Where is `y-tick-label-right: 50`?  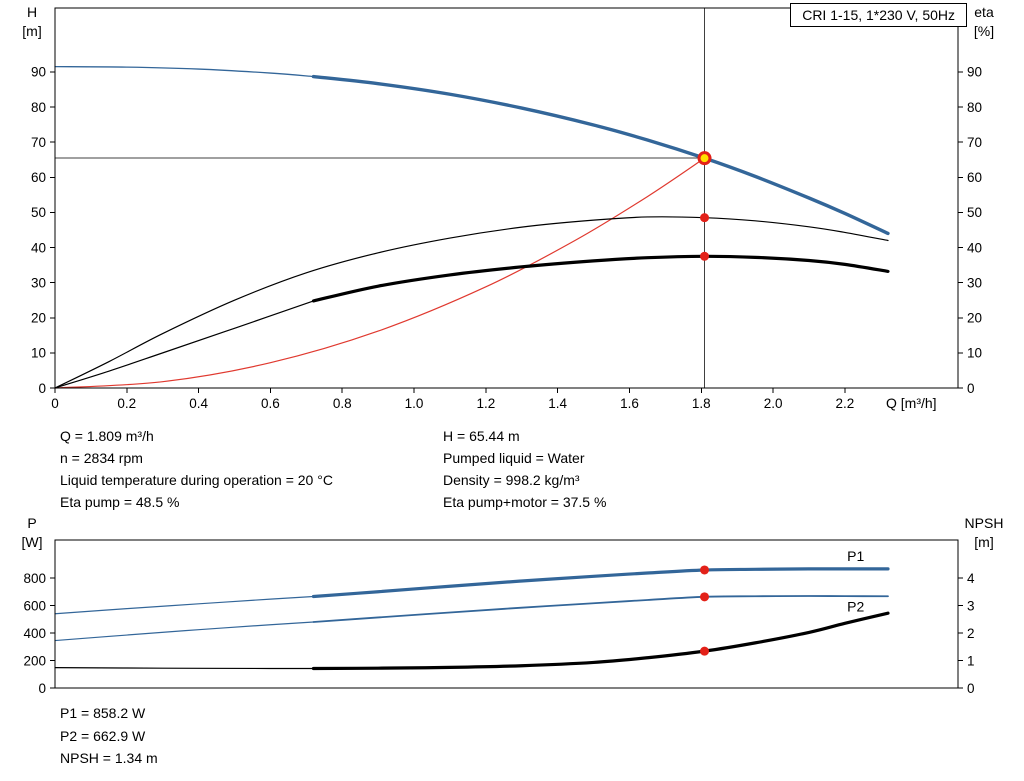 y-tick-label-right: 50 is located at coordinates (974, 212).